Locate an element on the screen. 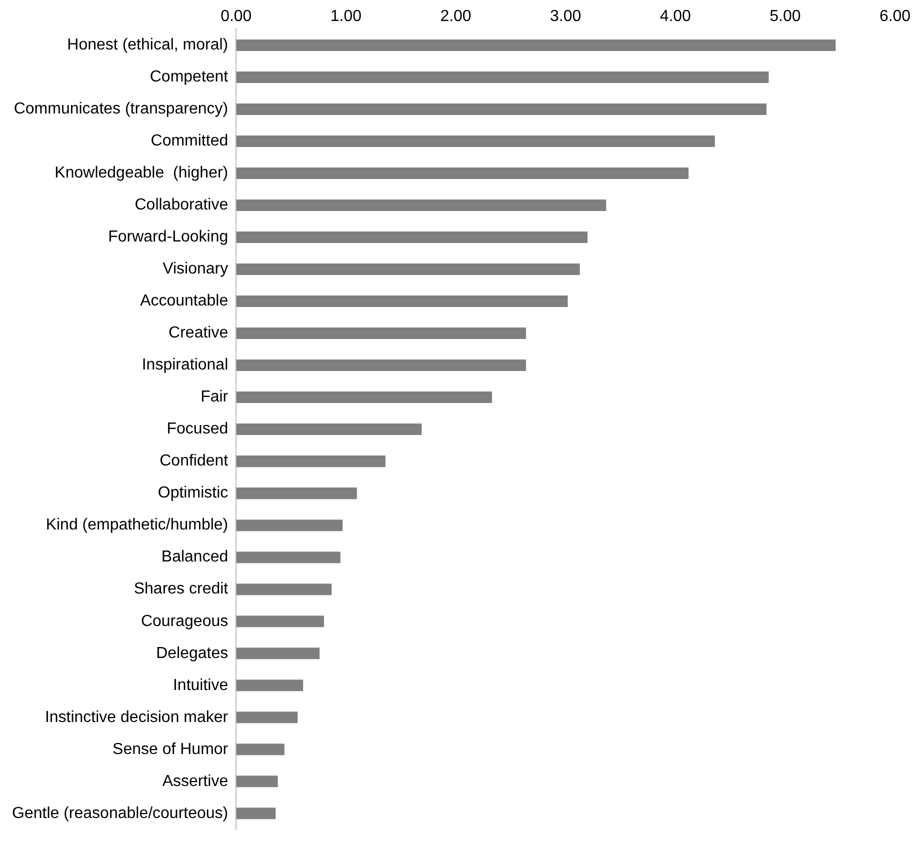  y-tick-label: Balanced is located at coordinates (194, 557).